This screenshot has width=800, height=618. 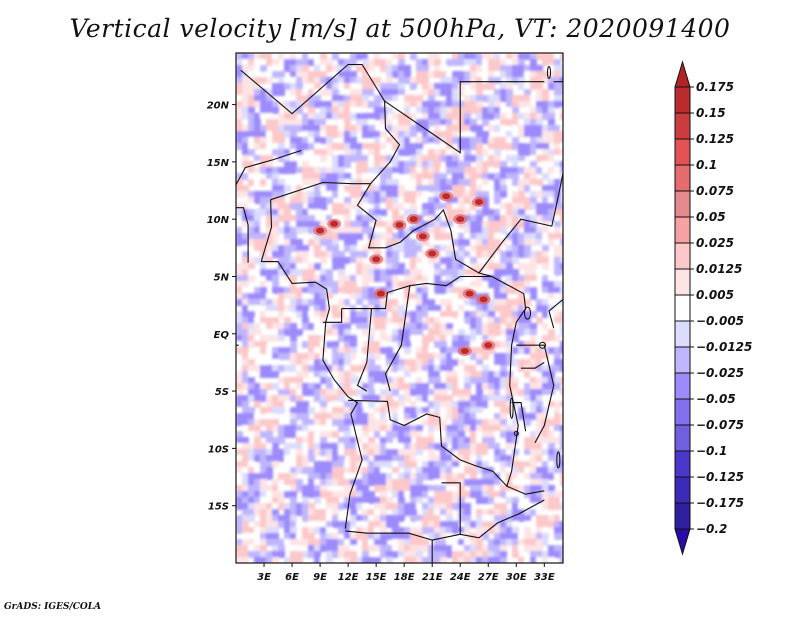 What do you see at coordinates (682, 256) in the screenshot?
I see `colorbar-swatch` at bounding box center [682, 256].